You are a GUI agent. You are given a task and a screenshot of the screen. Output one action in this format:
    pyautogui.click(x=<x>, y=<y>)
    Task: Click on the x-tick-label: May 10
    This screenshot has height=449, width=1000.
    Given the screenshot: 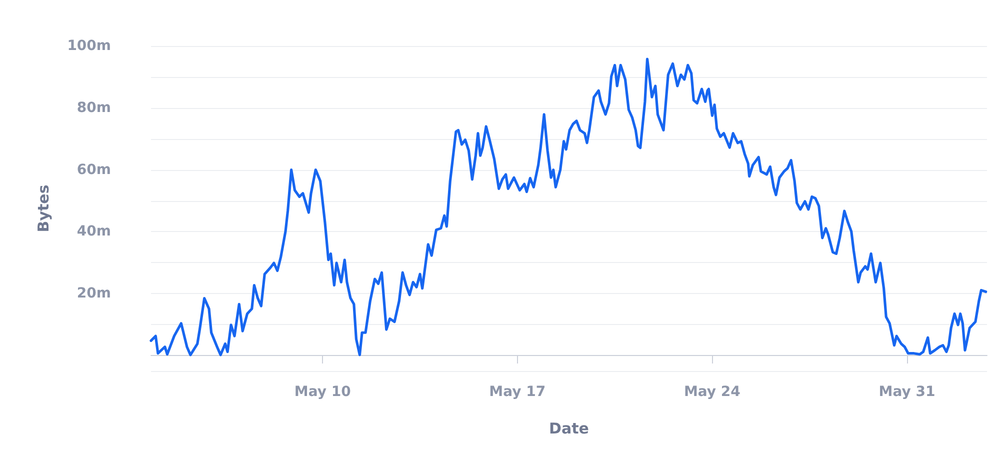 What is the action you would take?
    pyautogui.click(x=323, y=392)
    